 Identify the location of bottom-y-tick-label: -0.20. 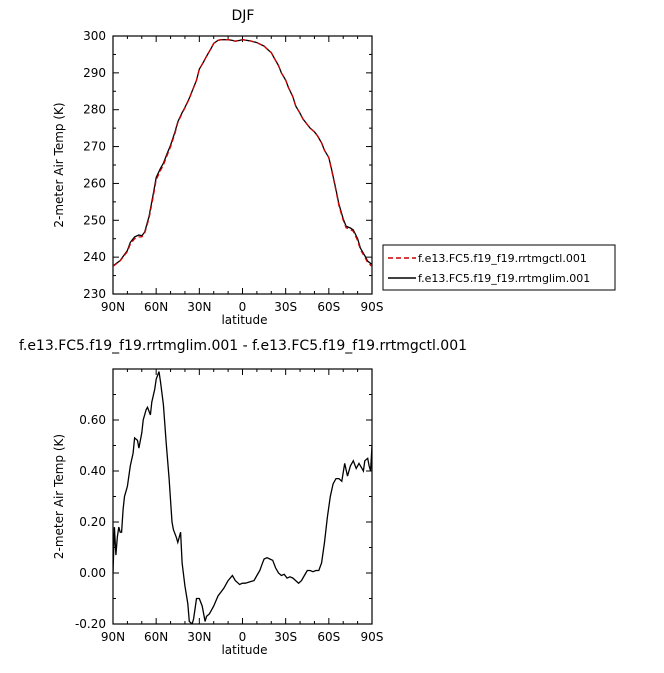
(90, 624).